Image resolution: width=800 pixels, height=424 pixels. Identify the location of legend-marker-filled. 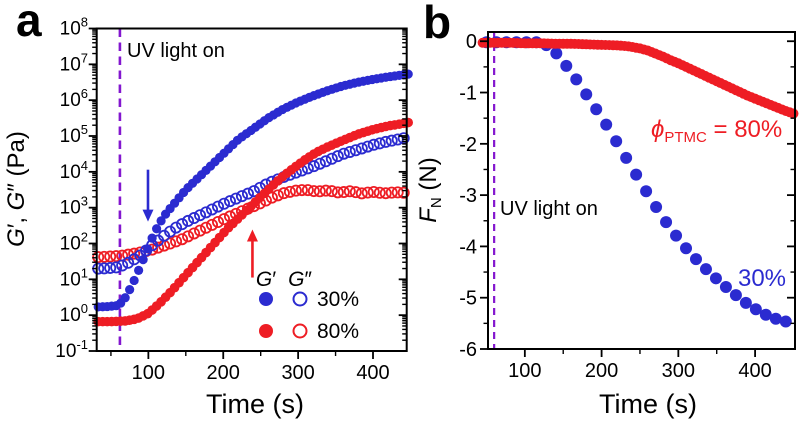
(266, 299).